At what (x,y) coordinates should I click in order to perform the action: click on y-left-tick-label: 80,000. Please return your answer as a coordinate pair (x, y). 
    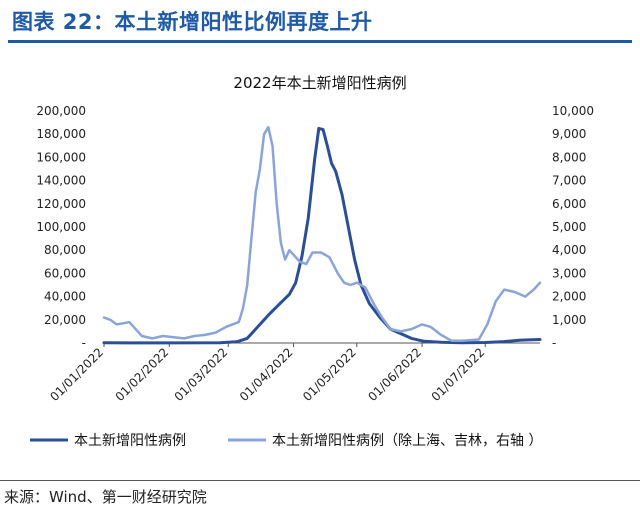
    Looking at the image, I should click on (65, 250).